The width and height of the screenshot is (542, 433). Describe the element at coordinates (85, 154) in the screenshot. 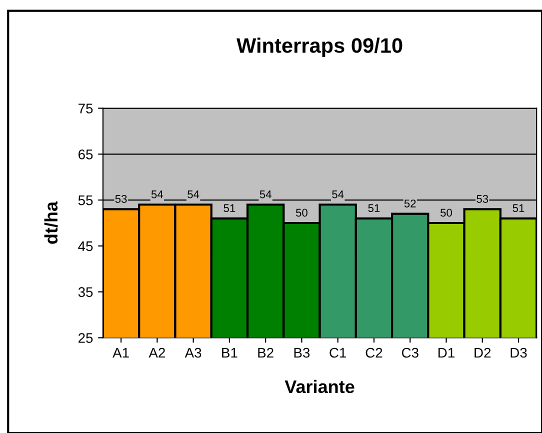

I see `y-tick-label: 65` at that location.